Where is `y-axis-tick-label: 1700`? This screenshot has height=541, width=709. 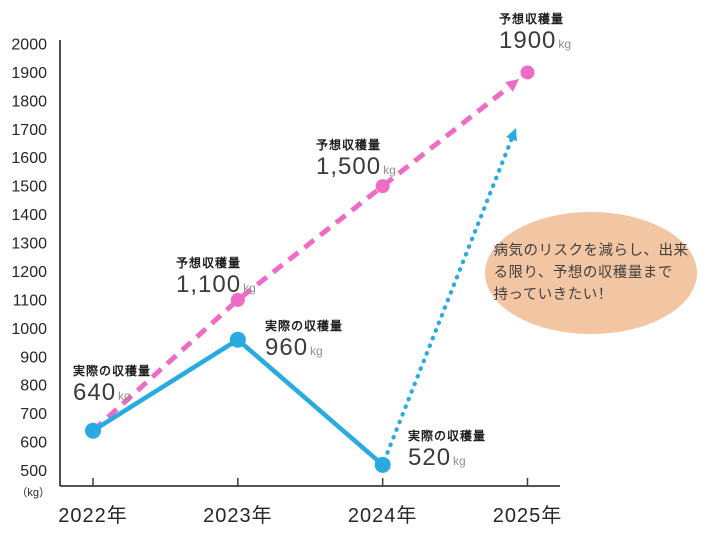 y-axis-tick-label: 1700 is located at coordinates (29, 130).